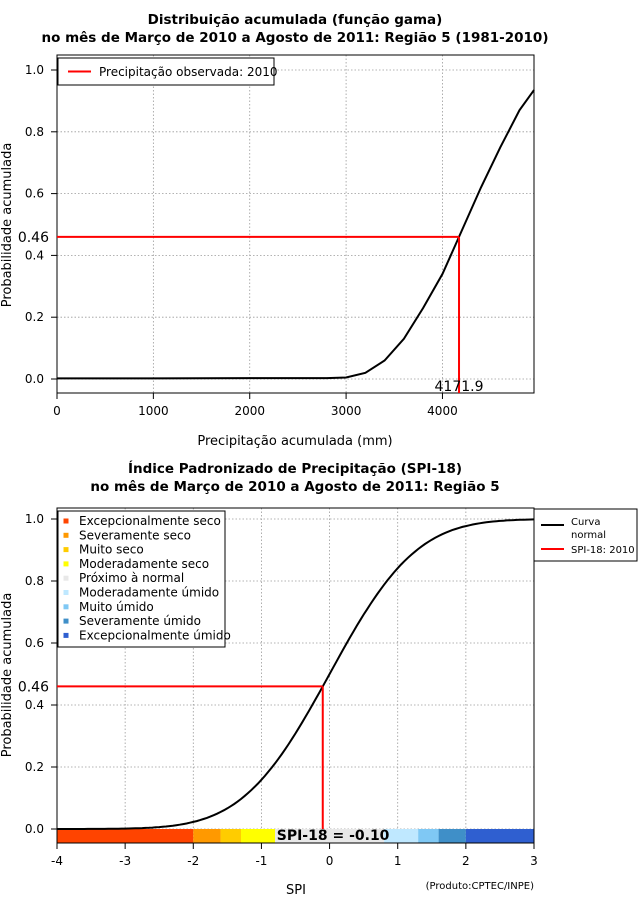  I want to click on chart2-class-legend-label: Muito úmido, so click(116, 607).